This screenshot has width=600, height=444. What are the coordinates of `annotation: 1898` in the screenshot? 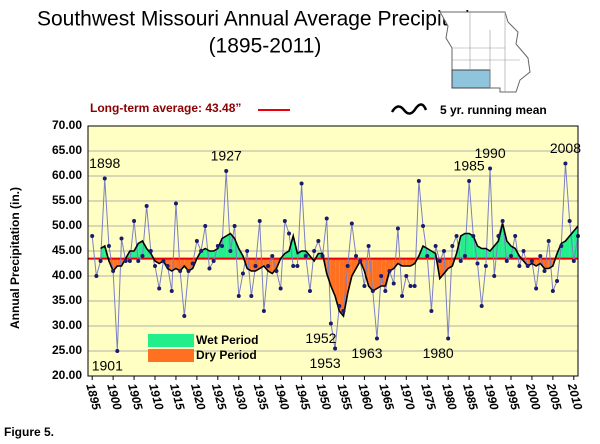 It's located at (104, 163).